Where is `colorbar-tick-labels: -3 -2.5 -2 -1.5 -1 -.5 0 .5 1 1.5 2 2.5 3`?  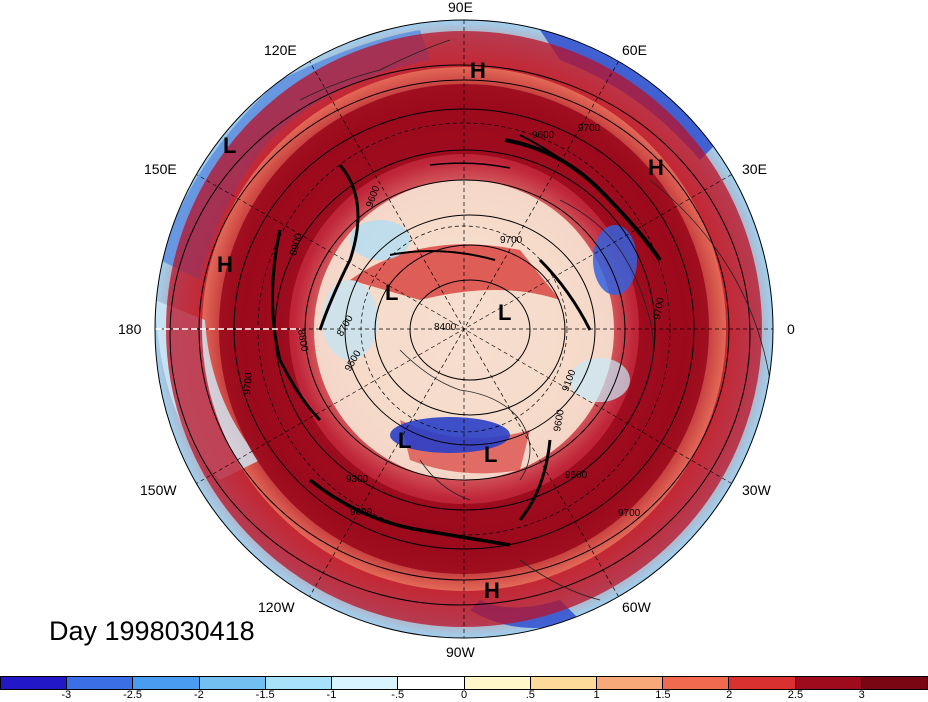 colorbar-tick-labels: -3 -2.5 -2 -1.5 -1 -.5 0 .5 1 1.5 2 2.5 3 is located at coordinates (464, 695).